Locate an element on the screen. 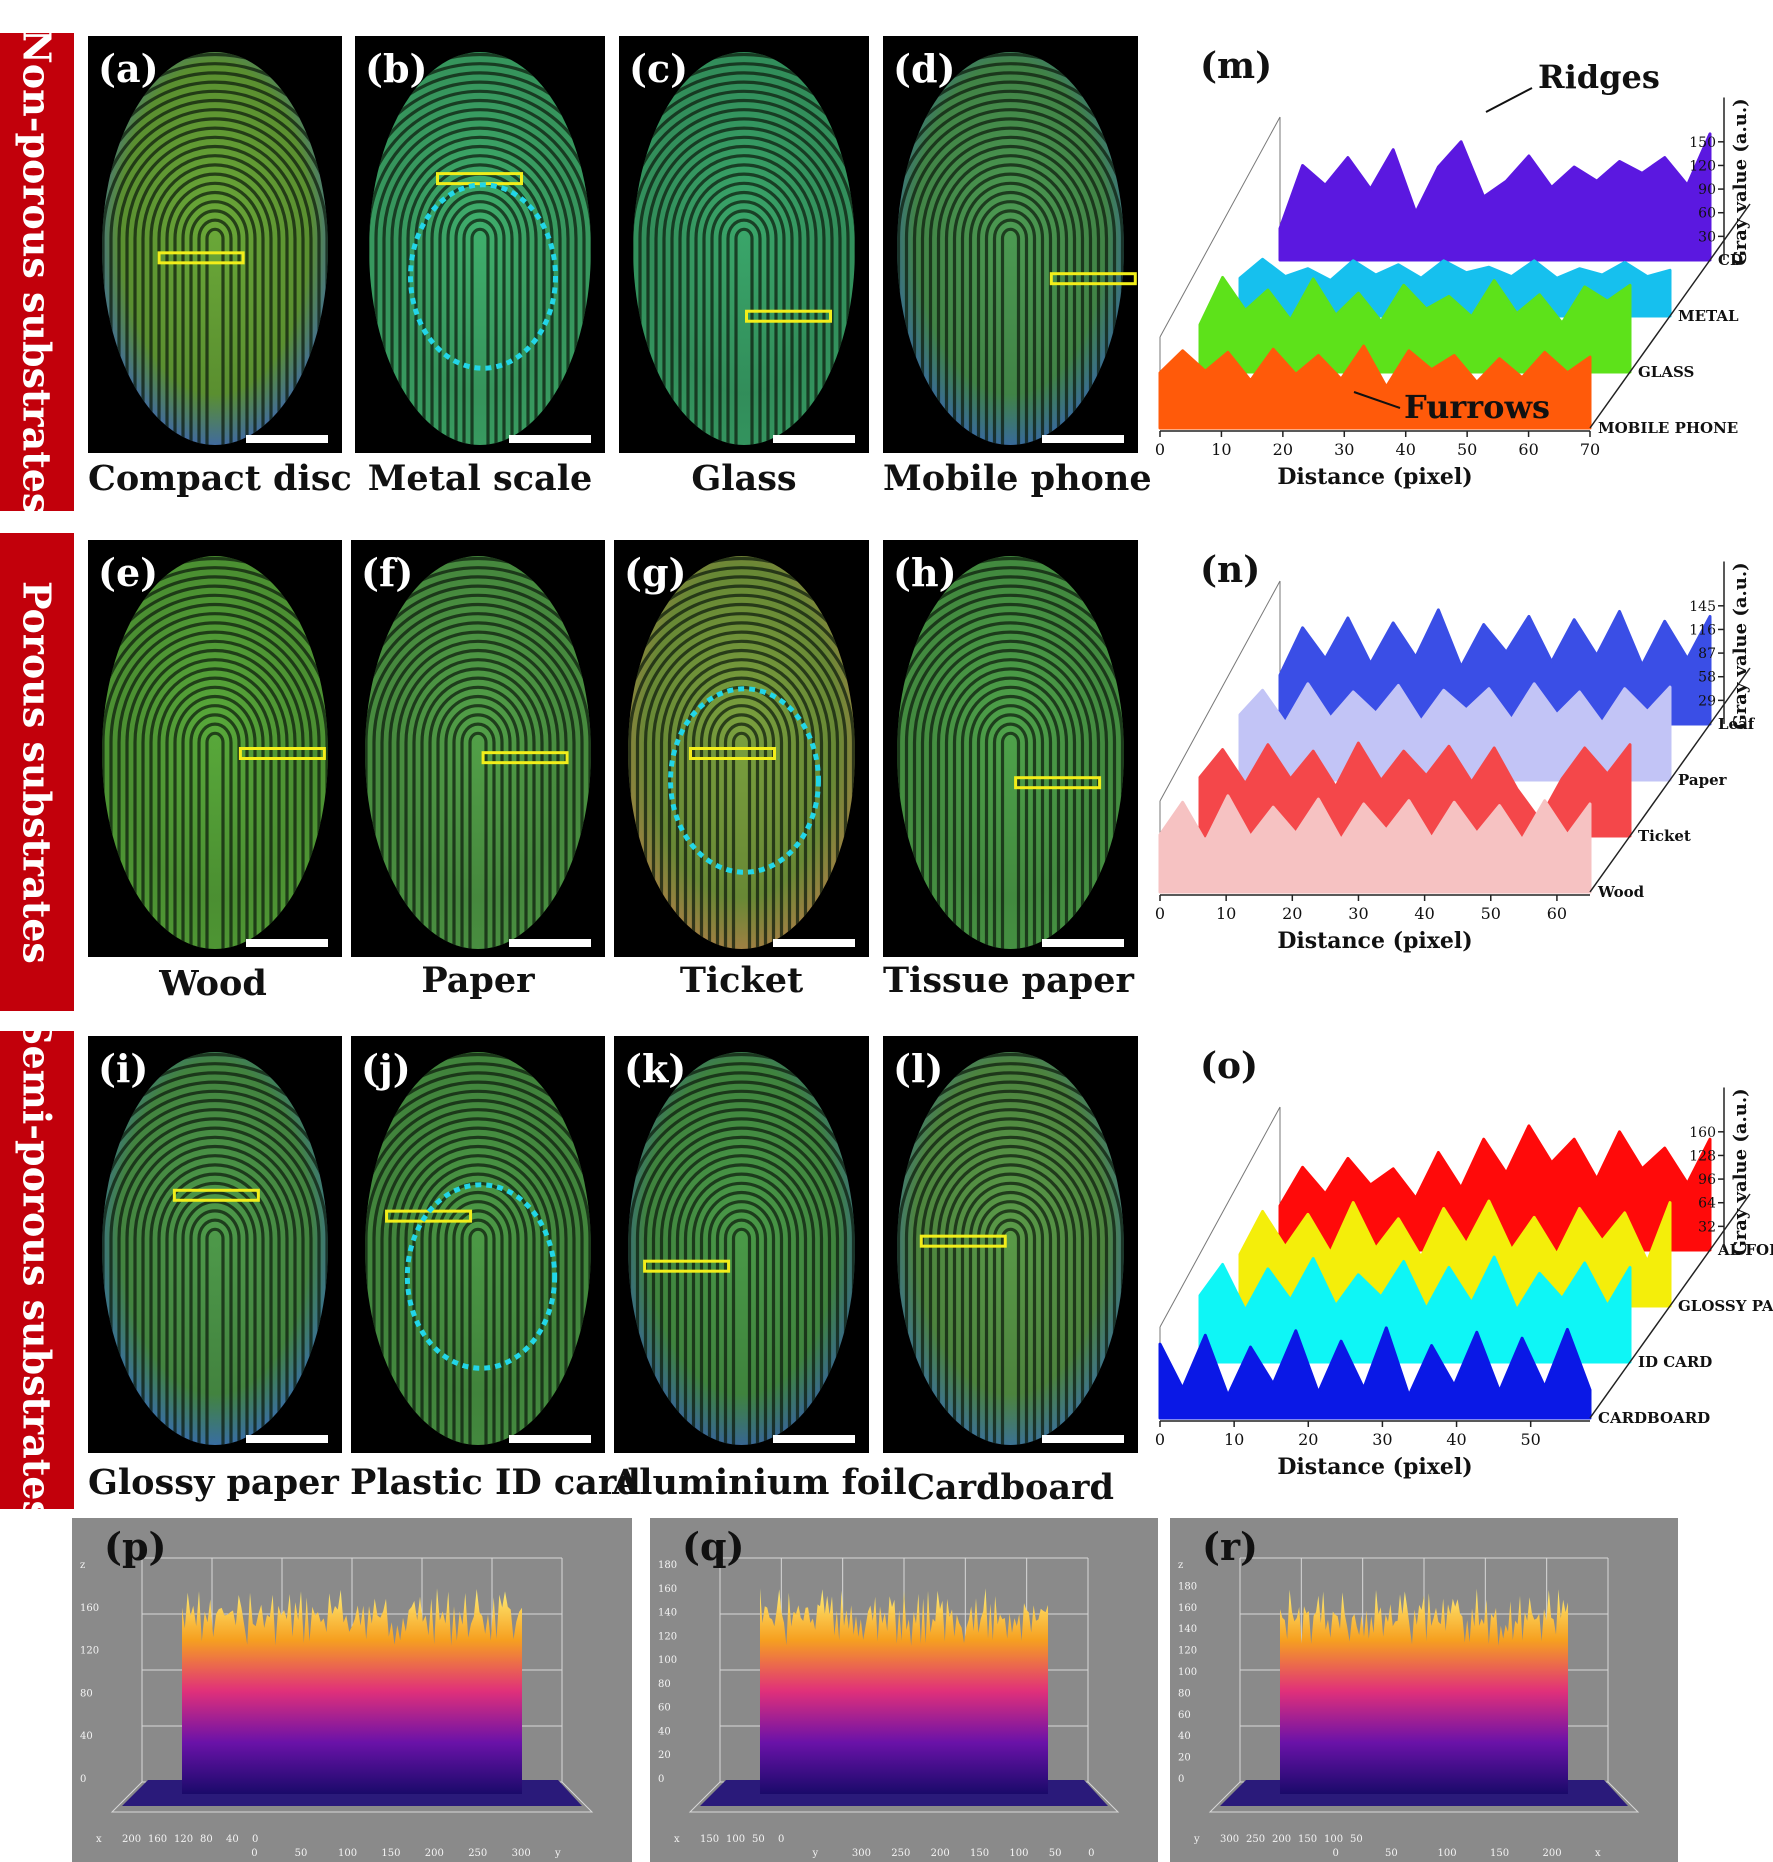 The image size is (1773, 1862). caption-f: Paper is located at coordinates (478, 980).